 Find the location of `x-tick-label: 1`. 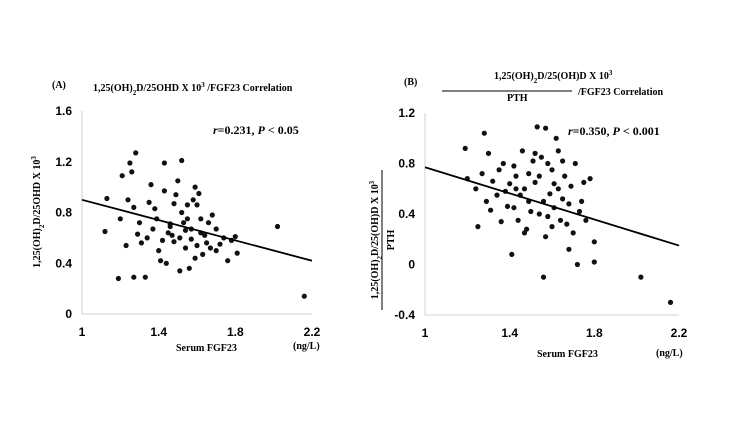

x-tick-label: 1 is located at coordinates (425, 333).